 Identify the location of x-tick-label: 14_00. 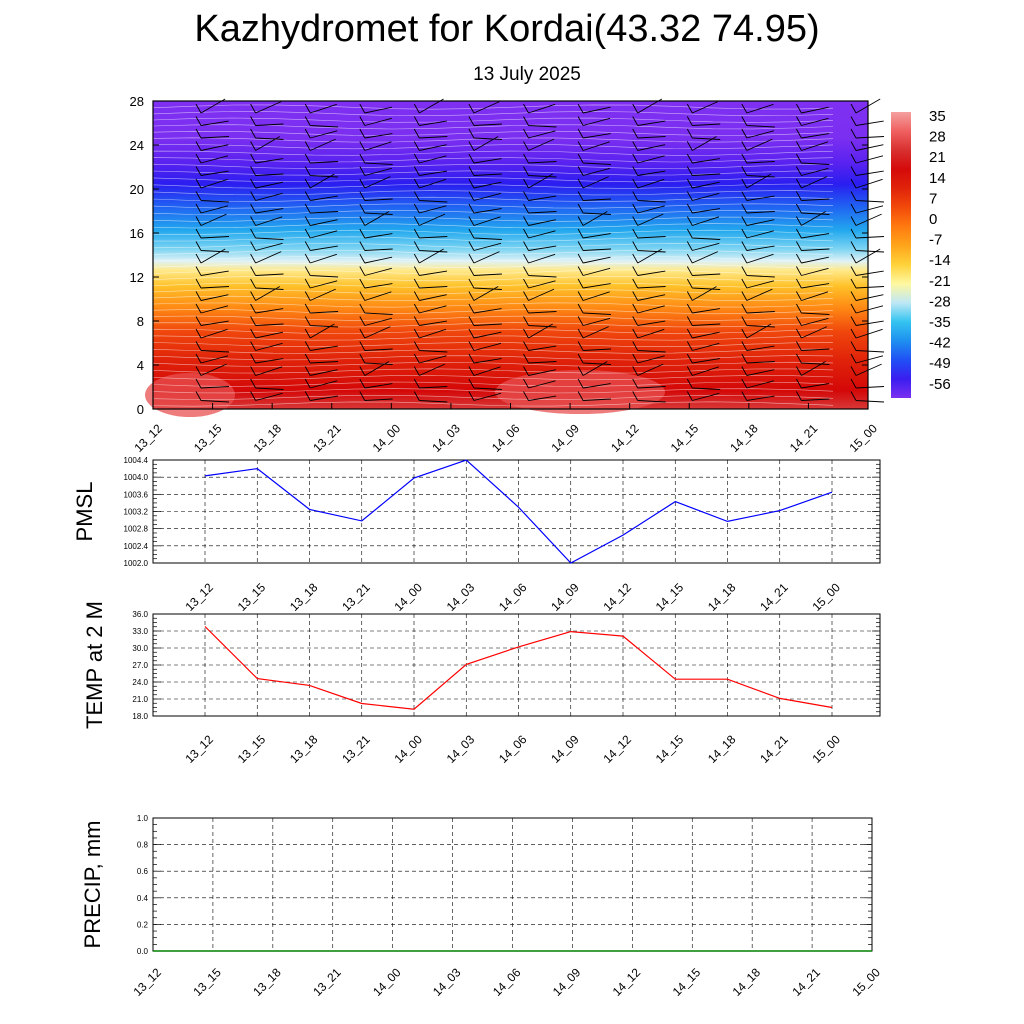
(408, 749).